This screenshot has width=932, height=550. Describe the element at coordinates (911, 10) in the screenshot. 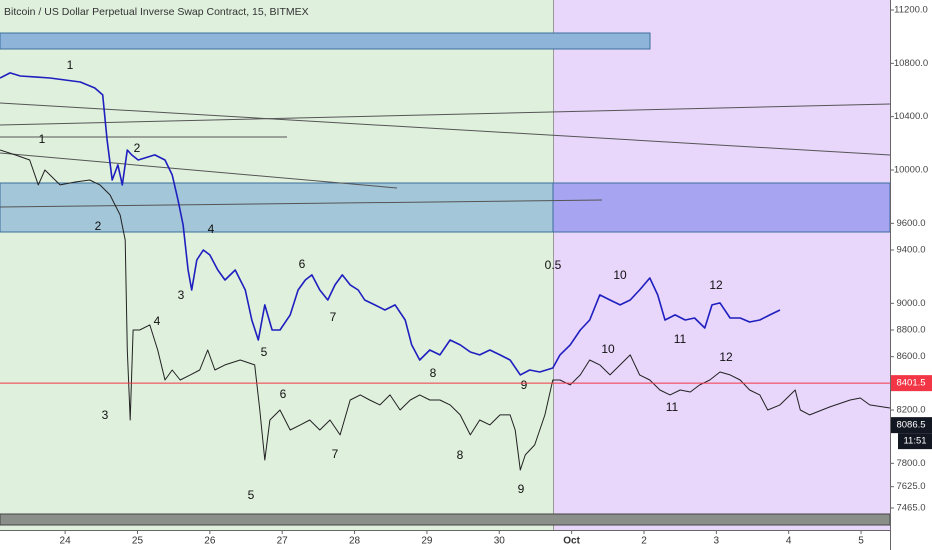

I see `y-tick-label: 11200.0` at that location.